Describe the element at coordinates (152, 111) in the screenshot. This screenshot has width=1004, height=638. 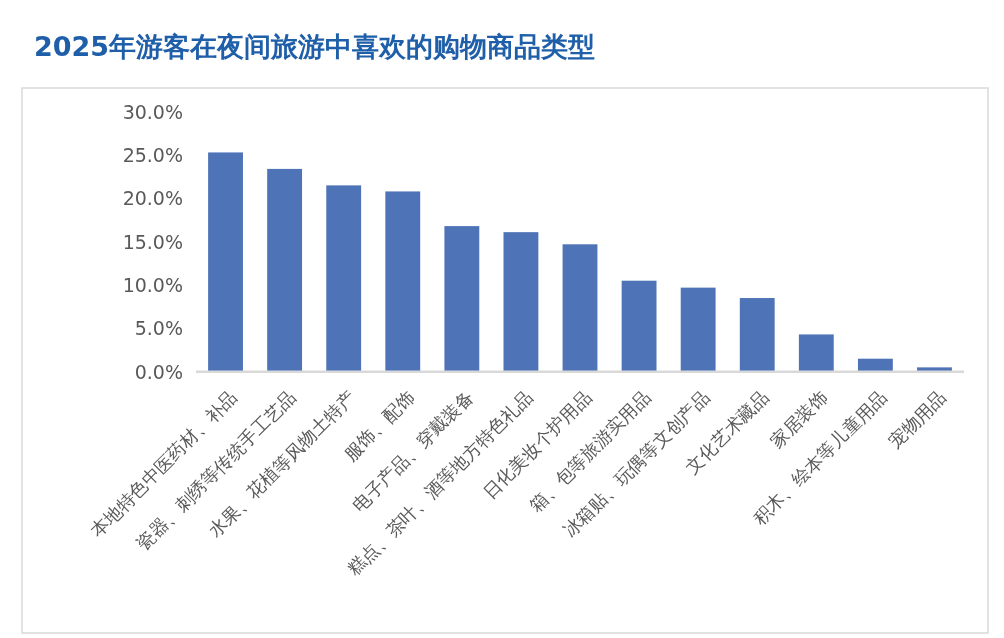
I see `y-tick-label: 30.0%` at that location.